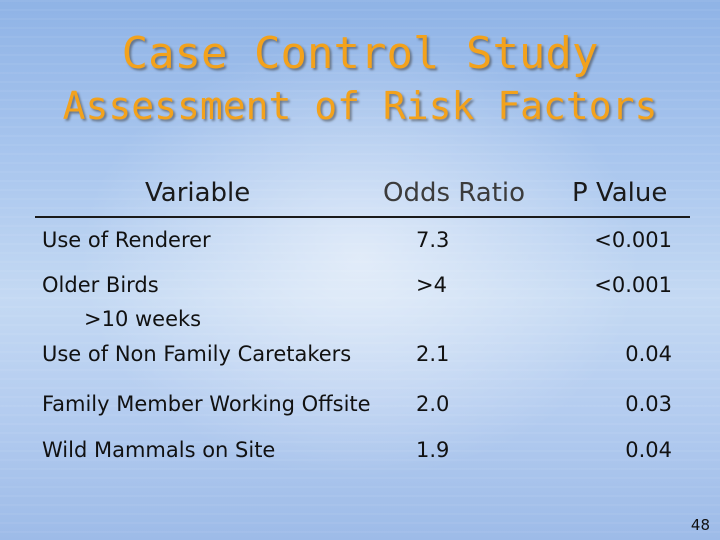  I want to click on row-p-value: 0.03, so click(648, 404).